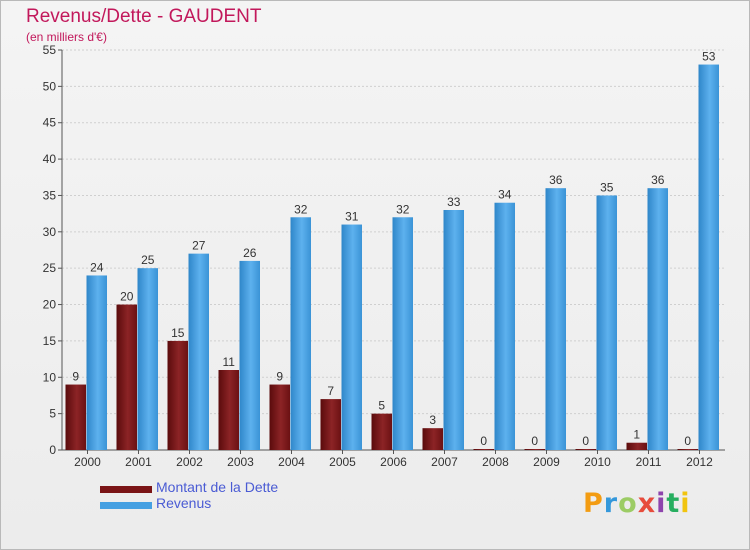 This screenshot has height=550, width=750. I want to click on legend-swatch-revenus, so click(126, 505).